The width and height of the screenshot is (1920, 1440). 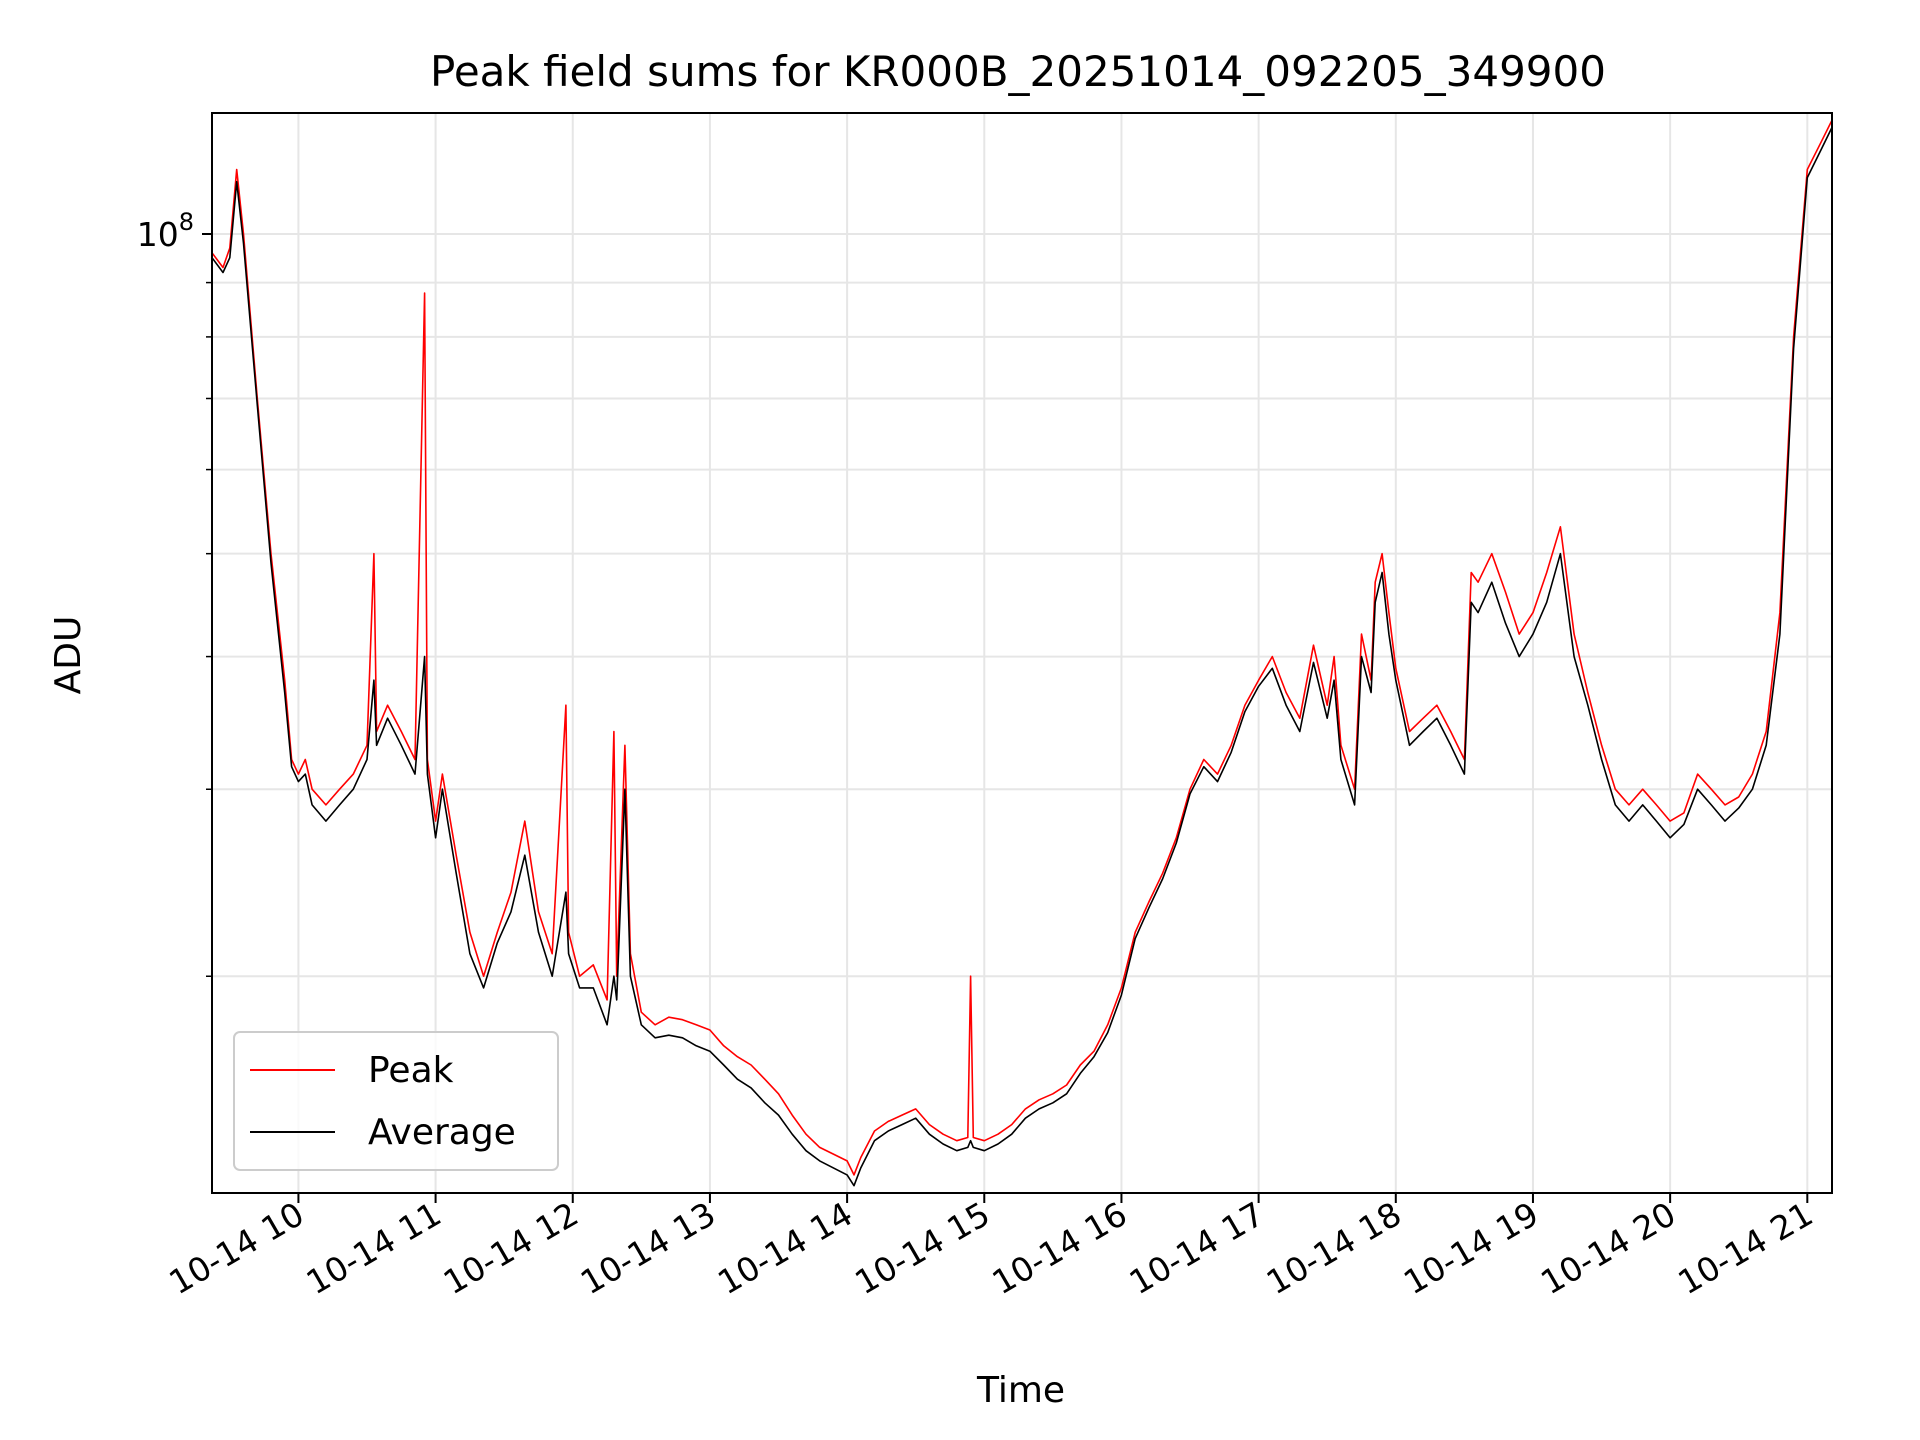 I want to click on legend-frame, so click(x=396, y=1101).